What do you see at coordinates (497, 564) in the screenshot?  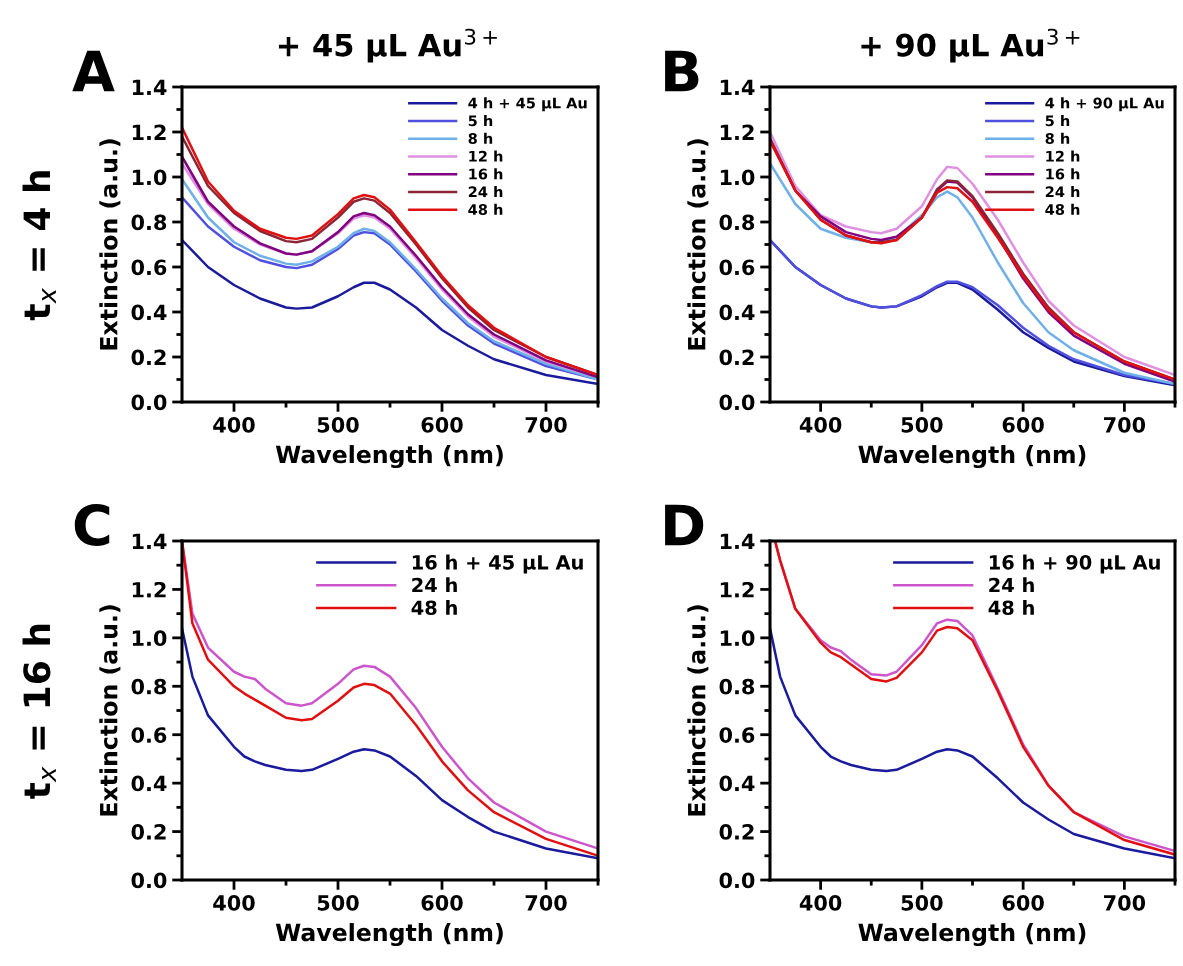 I see `legend-label: 16 h + 45 μL Au` at bounding box center [497, 564].